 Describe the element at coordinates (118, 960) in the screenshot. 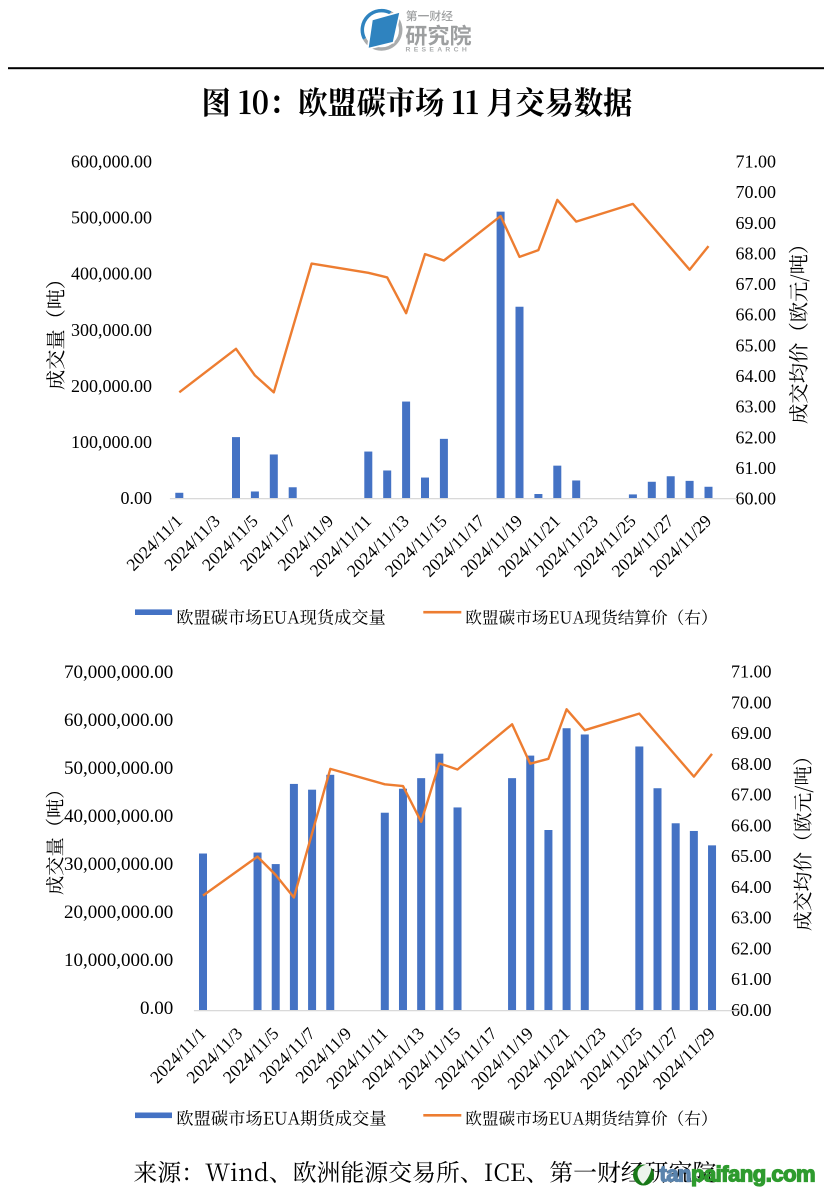

I see `svg-text: 10,000,000.00` at that location.